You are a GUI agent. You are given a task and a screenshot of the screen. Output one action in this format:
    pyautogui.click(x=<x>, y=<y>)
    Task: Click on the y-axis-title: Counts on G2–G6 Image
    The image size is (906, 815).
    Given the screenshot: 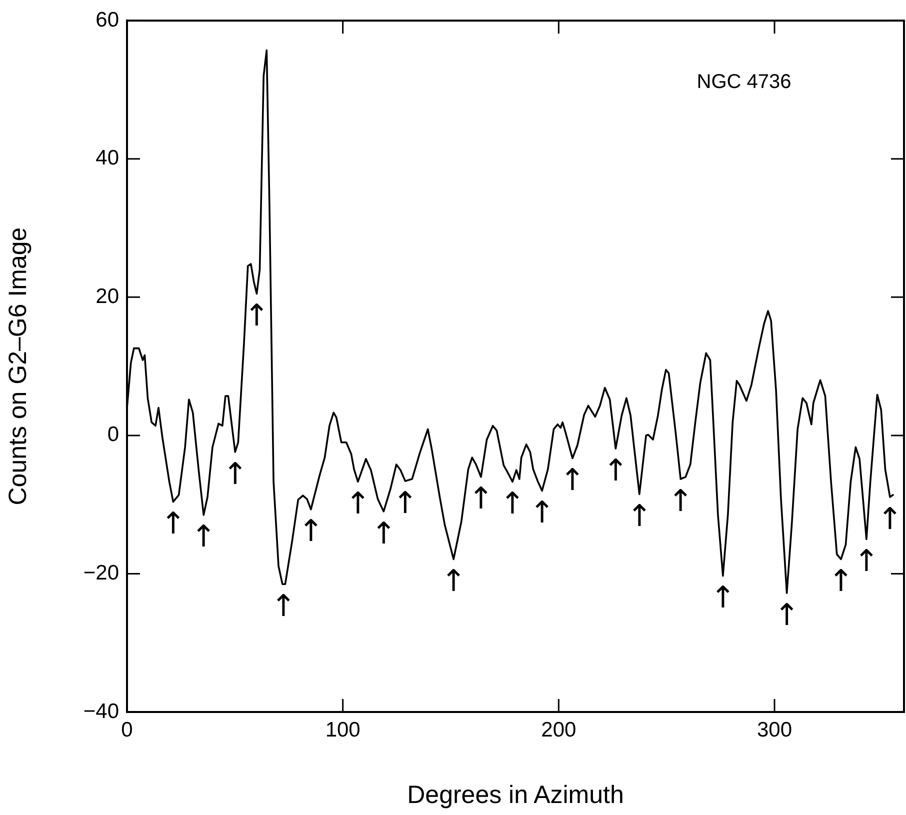 What is the action you would take?
    pyautogui.click(x=18, y=366)
    